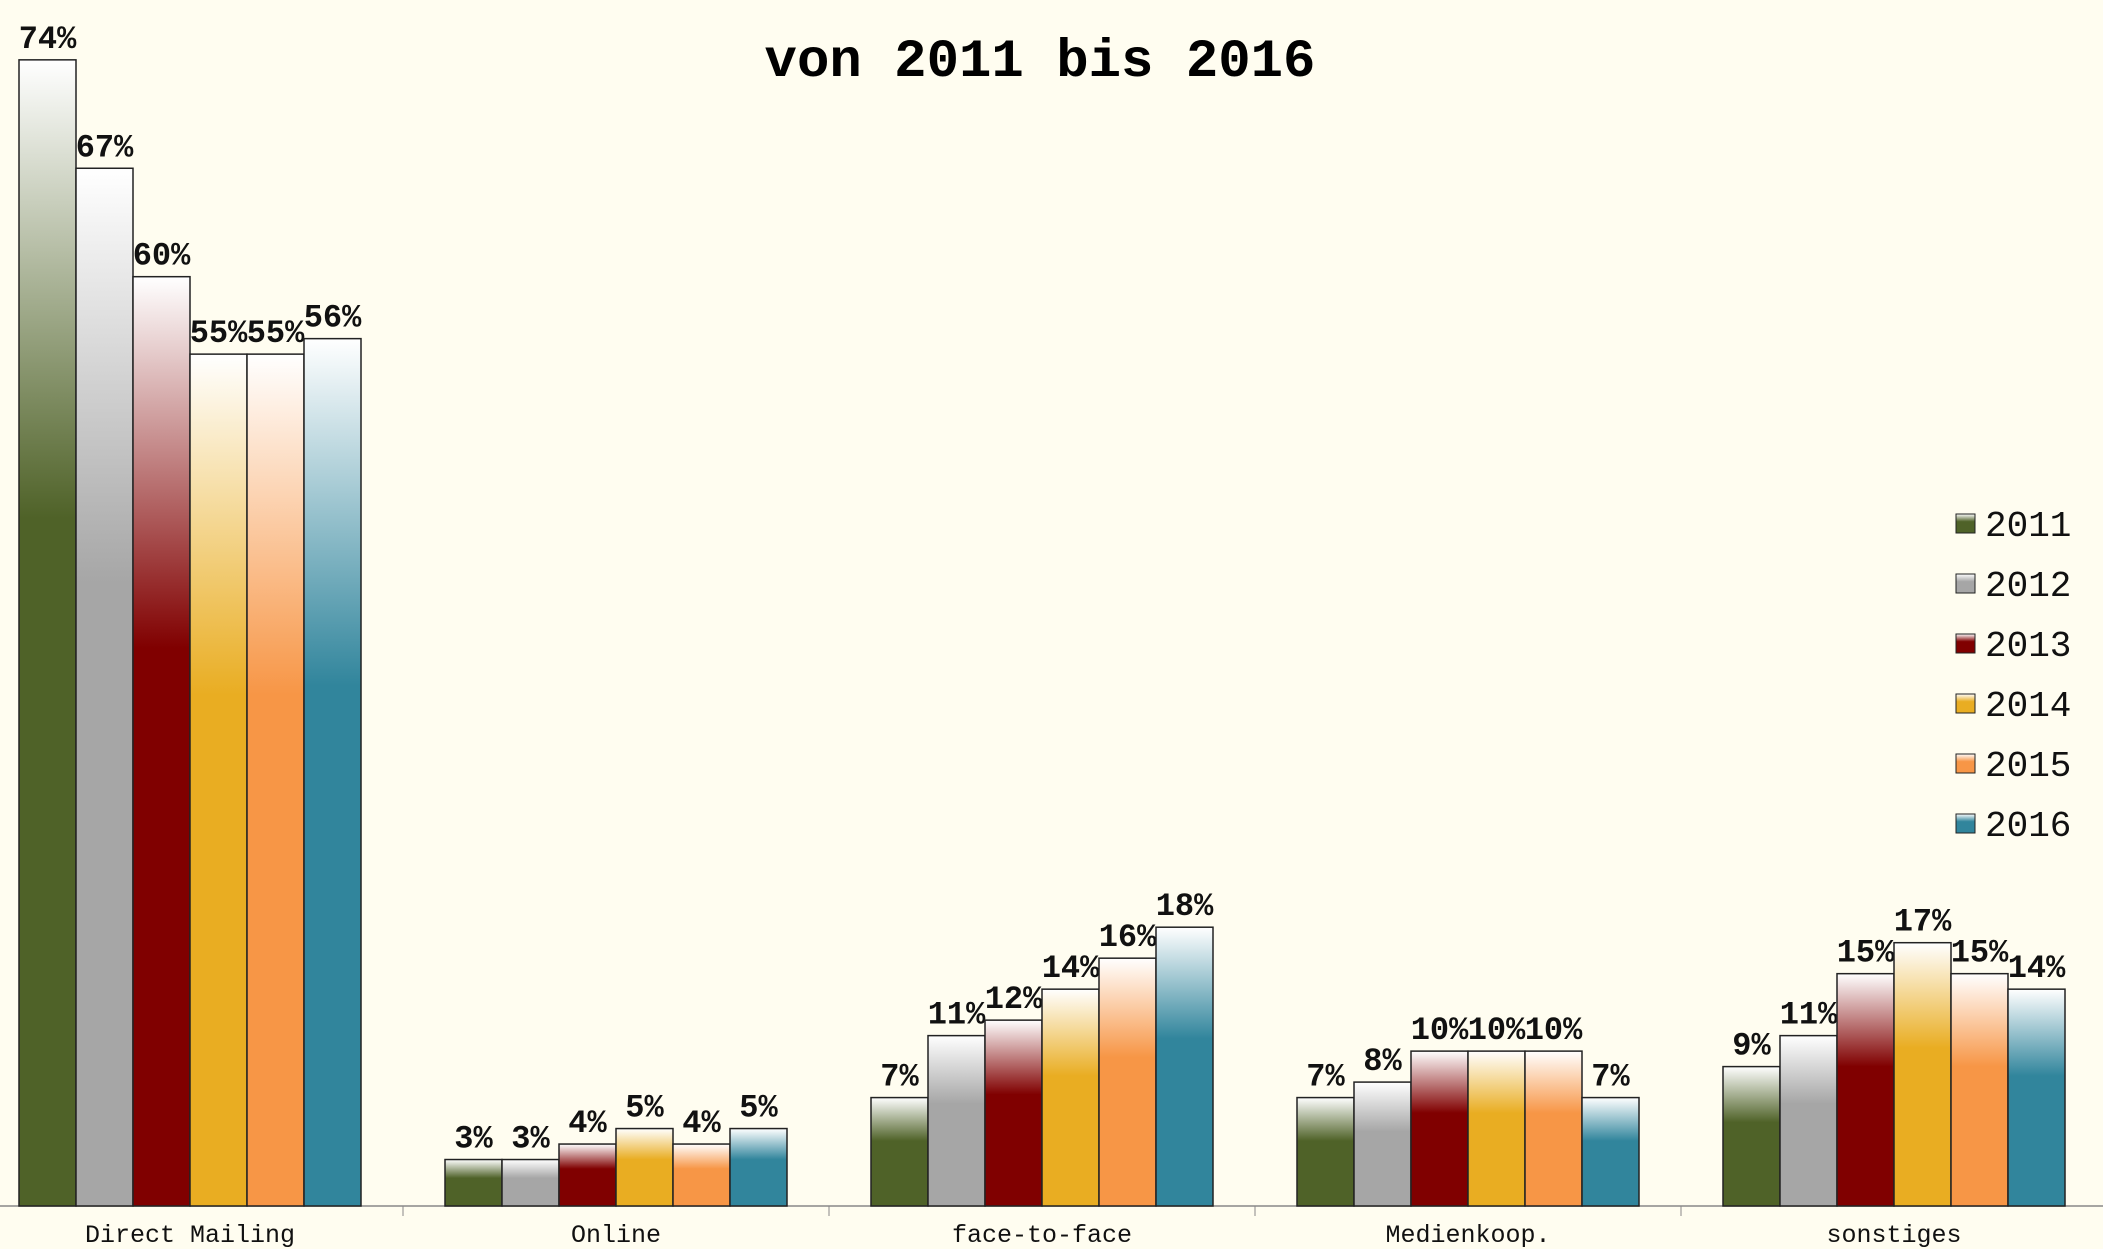  Describe the element at coordinates (1893, 1235) in the screenshot. I see `x-tick-label: sonstiges` at that location.